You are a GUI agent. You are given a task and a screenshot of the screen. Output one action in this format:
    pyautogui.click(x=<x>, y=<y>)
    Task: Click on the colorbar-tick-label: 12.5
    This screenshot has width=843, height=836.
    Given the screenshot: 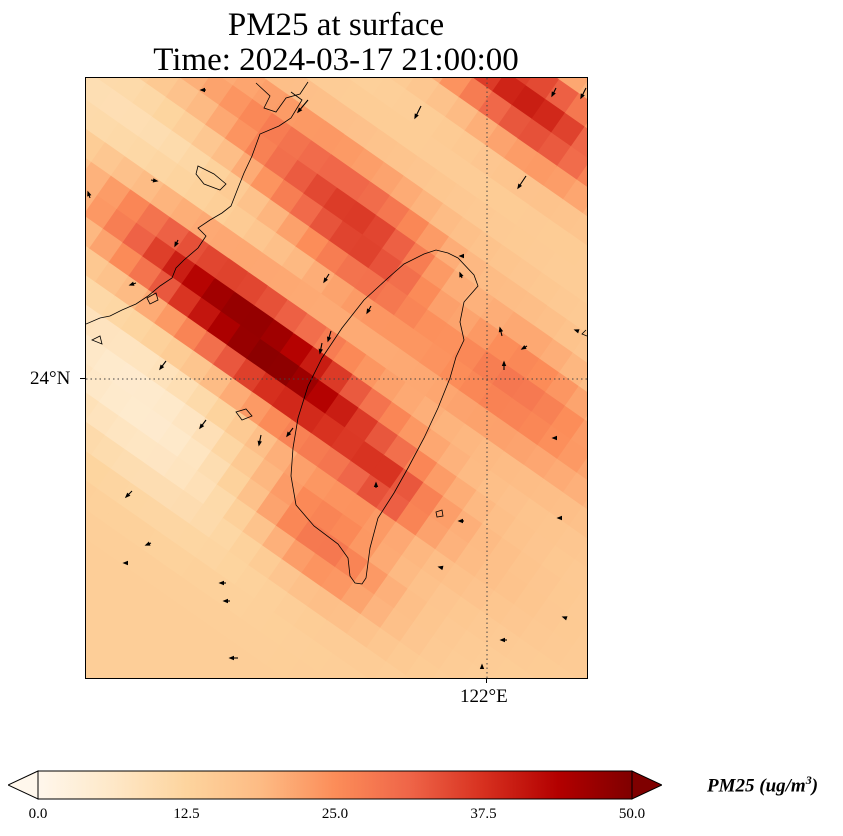 What is the action you would take?
    pyautogui.click(x=186, y=814)
    